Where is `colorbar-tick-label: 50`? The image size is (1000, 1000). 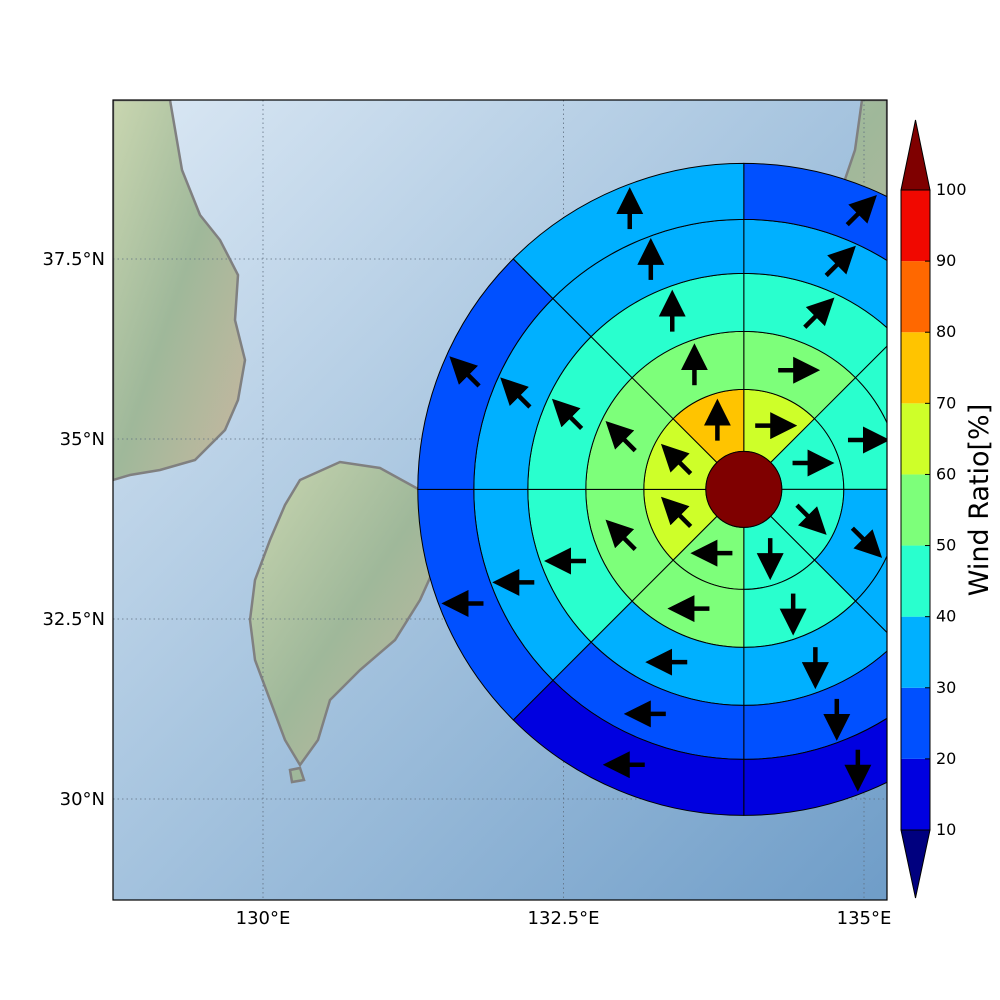
colorbar-tick-label: 50 is located at coordinates (946, 545).